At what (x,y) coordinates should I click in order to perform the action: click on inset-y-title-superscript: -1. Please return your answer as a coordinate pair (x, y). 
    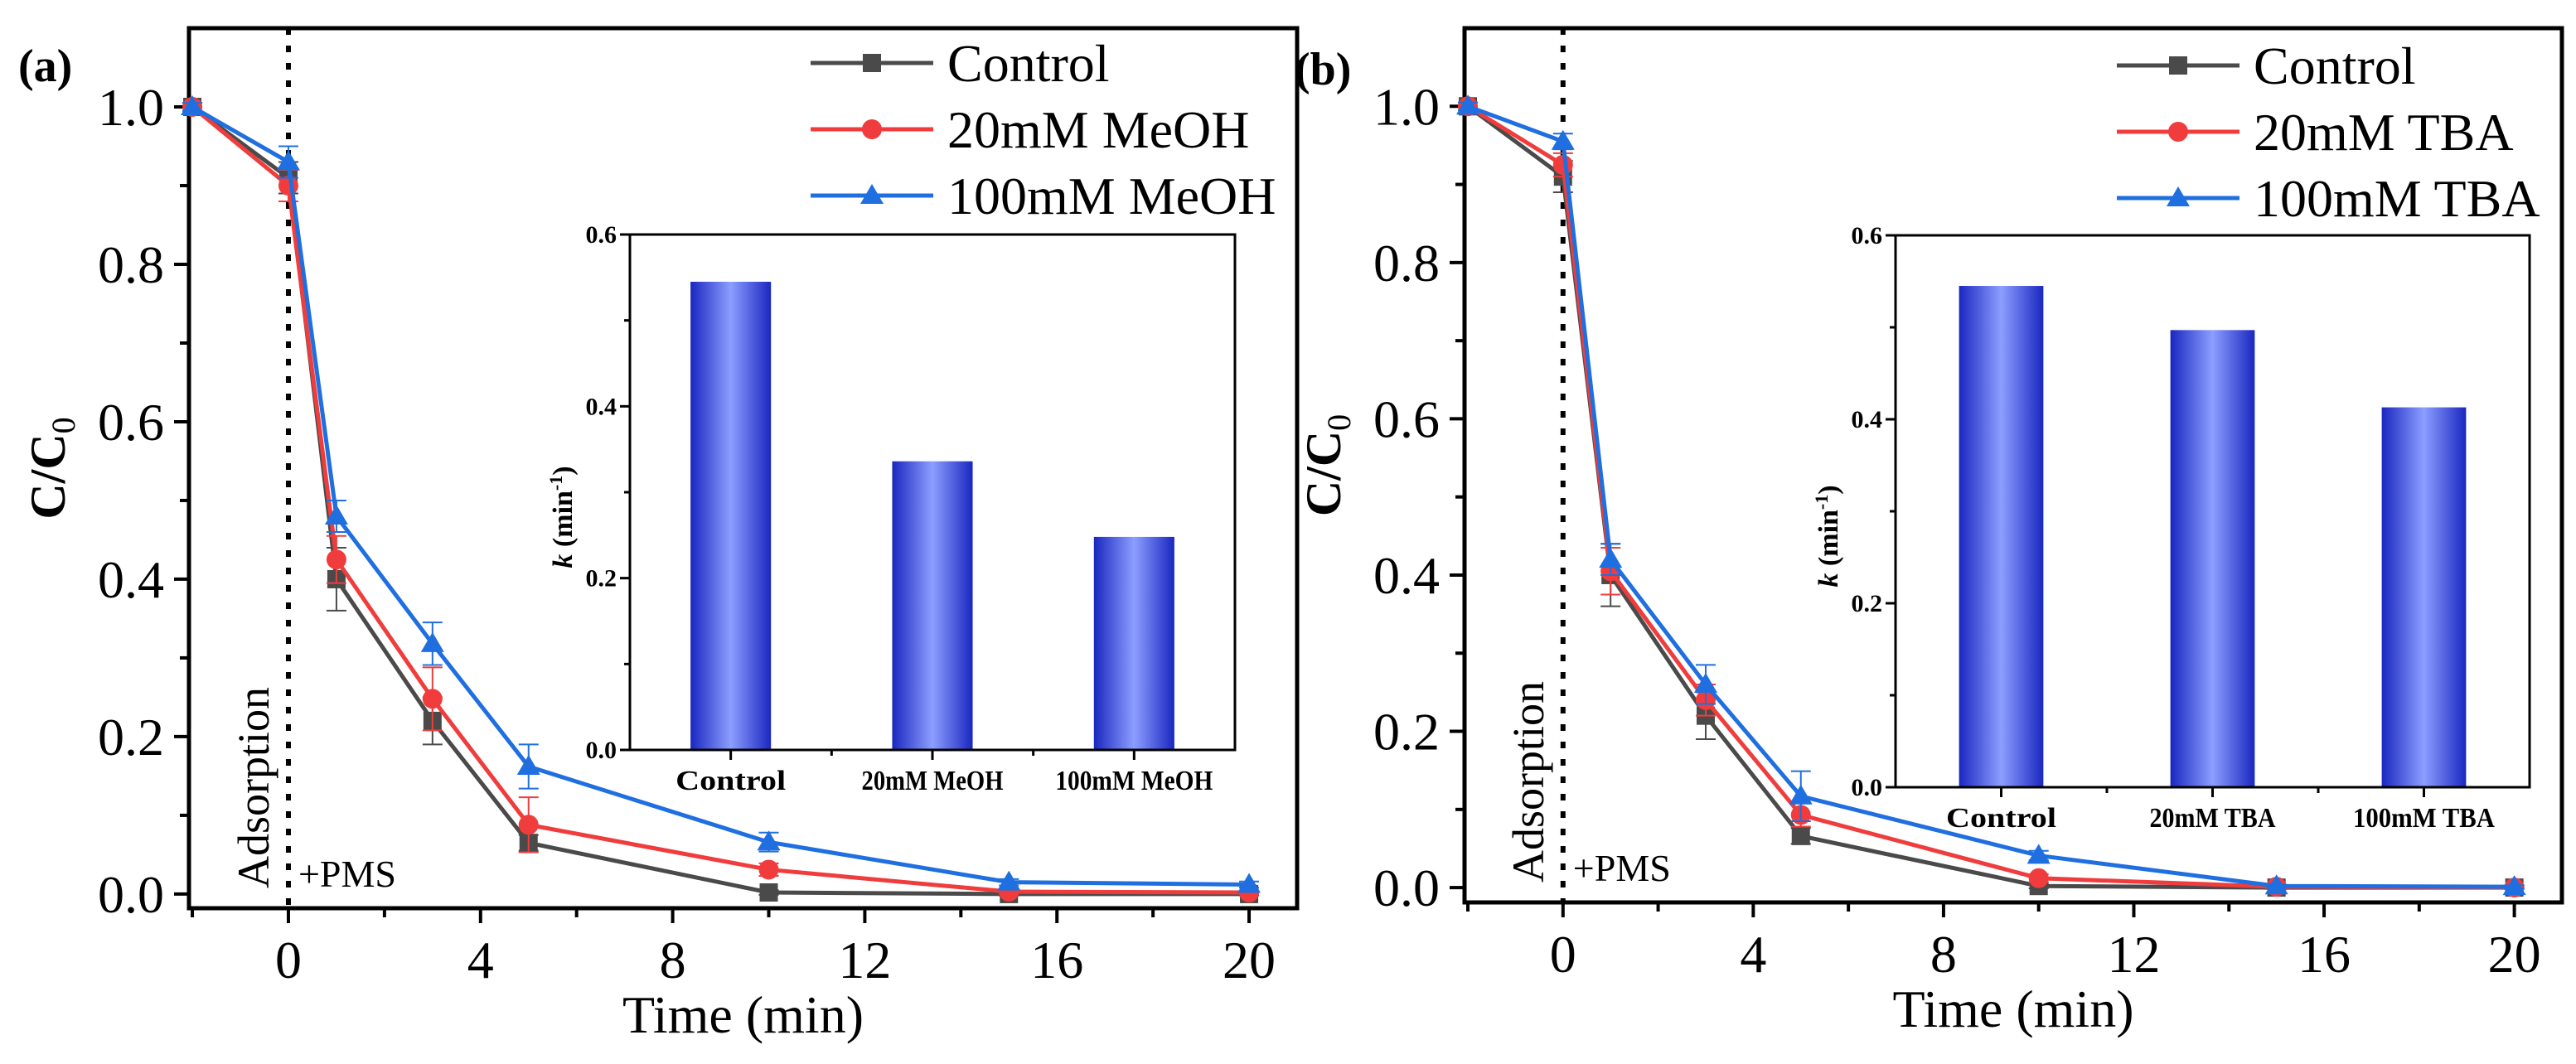
    Looking at the image, I should click on (1821, 503).